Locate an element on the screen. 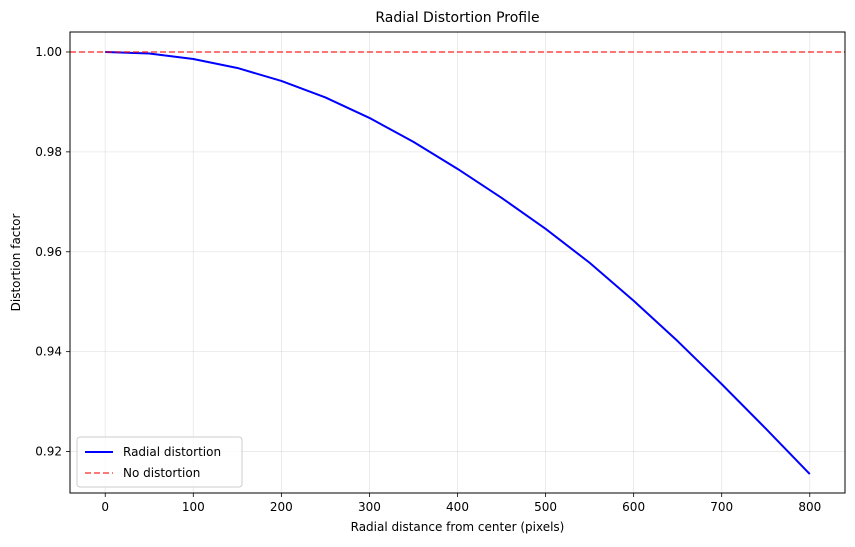 This screenshot has width=855, height=547. legend: Radial distortion No distortion is located at coordinates (159, 462).